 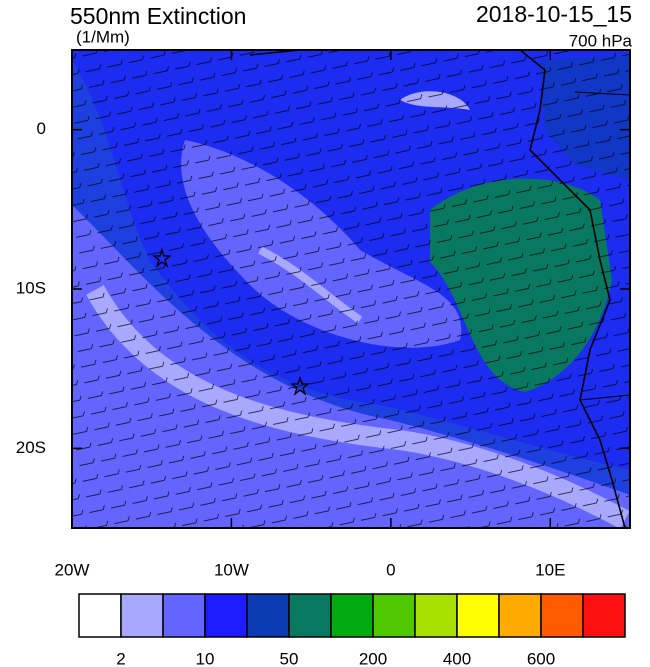 What do you see at coordinates (390, 569) in the screenshot?
I see `lon-tick-label: 0` at bounding box center [390, 569].